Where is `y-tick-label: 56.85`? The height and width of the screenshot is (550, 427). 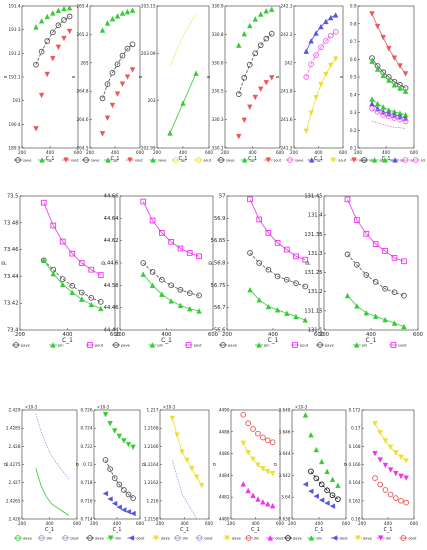
y-tick-label: 56.85 is located at coordinates (218, 241).